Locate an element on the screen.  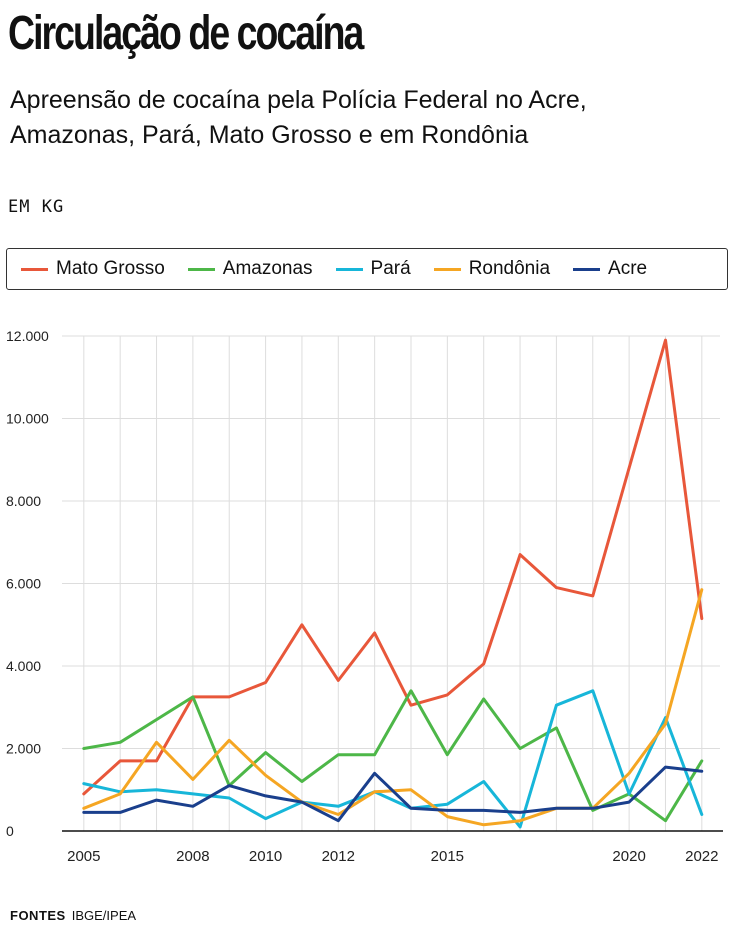
sources-label: FONTES is located at coordinates (38, 915).